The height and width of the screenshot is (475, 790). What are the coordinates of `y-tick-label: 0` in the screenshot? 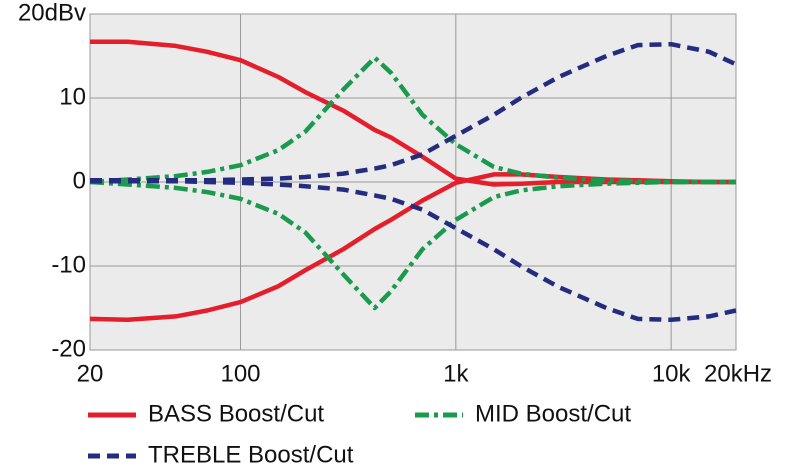 It's located at (79, 180).